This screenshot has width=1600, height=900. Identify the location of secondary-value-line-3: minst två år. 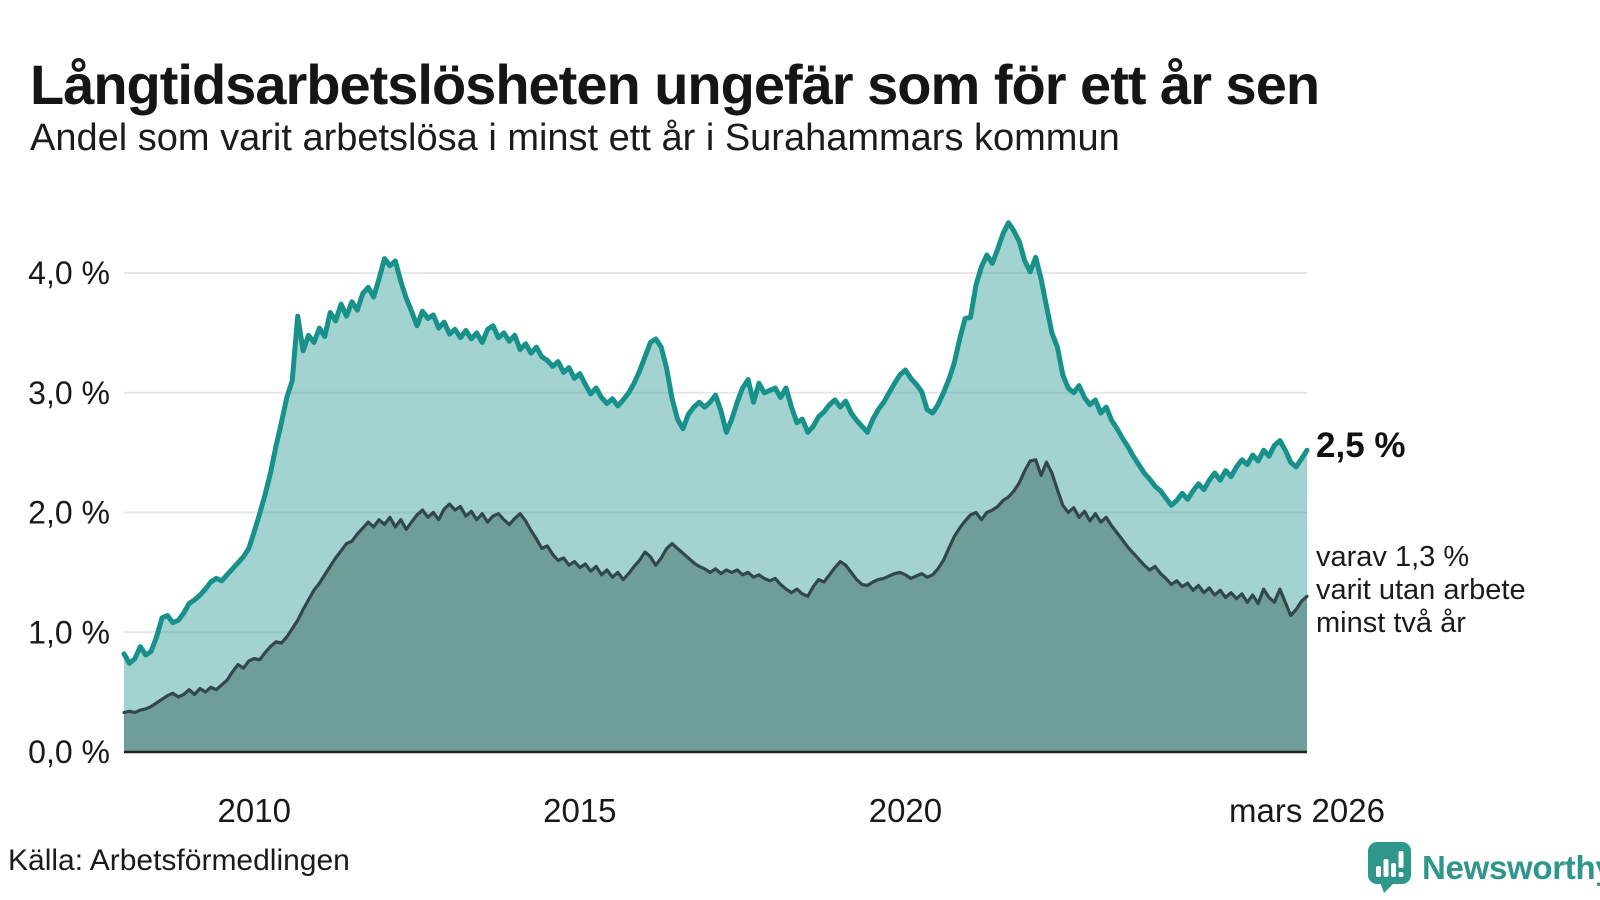
(1391, 623).